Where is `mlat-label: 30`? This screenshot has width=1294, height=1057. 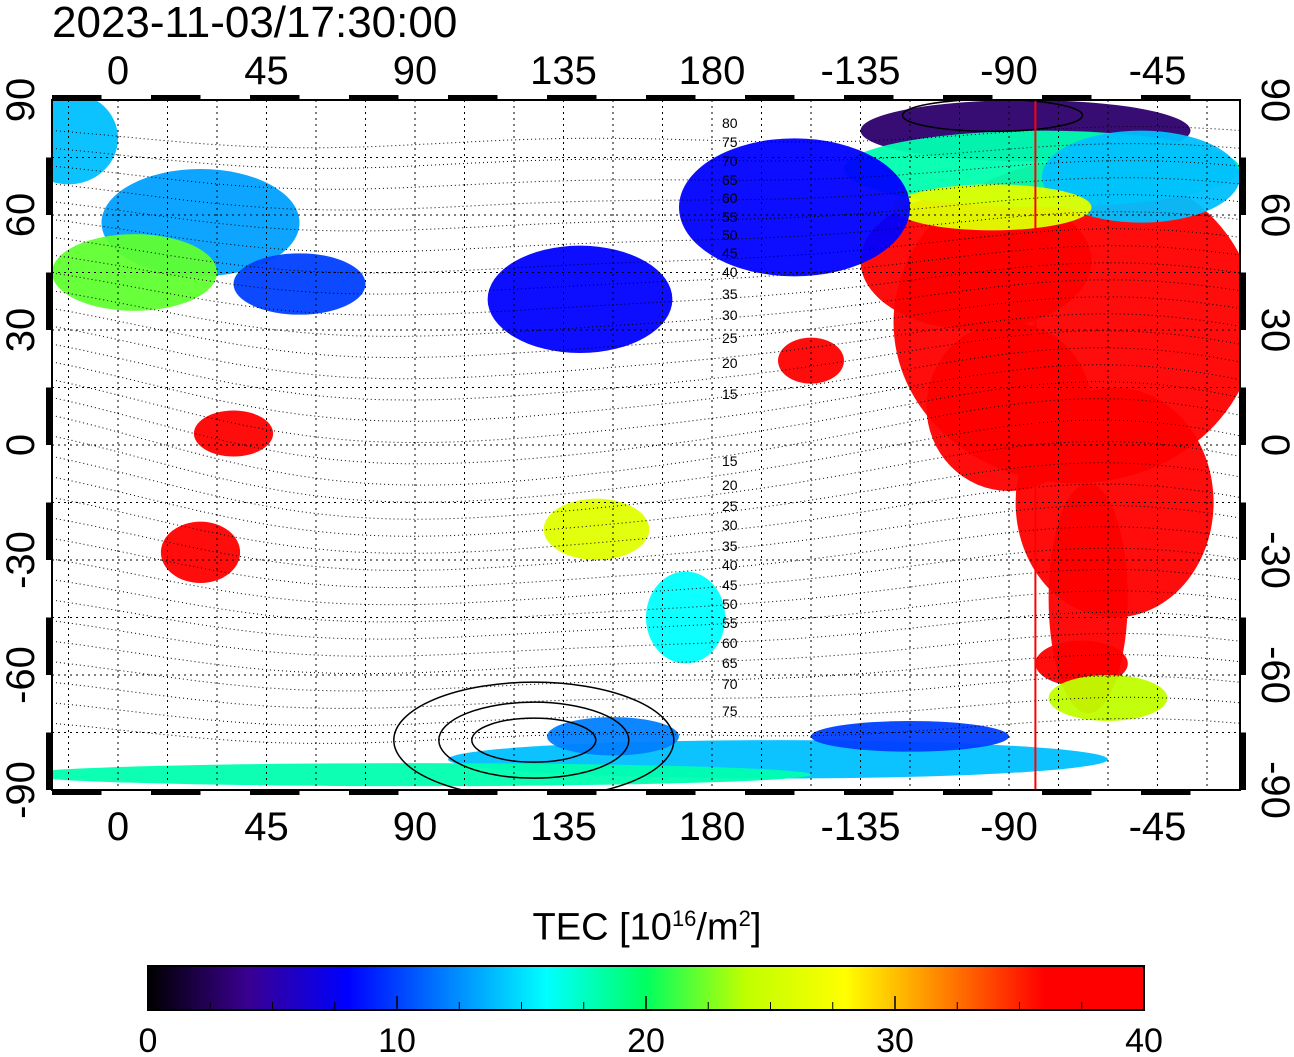 mlat-label: 30 is located at coordinates (730, 525).